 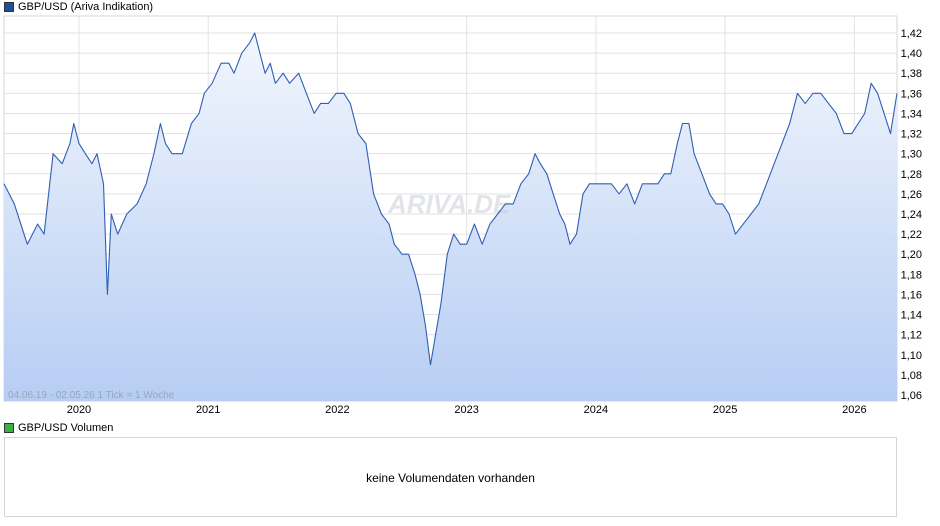 I want to click on x-axis: 2020 2021 2022 2023 2024 2025 2026, so click(x=467, y=410).